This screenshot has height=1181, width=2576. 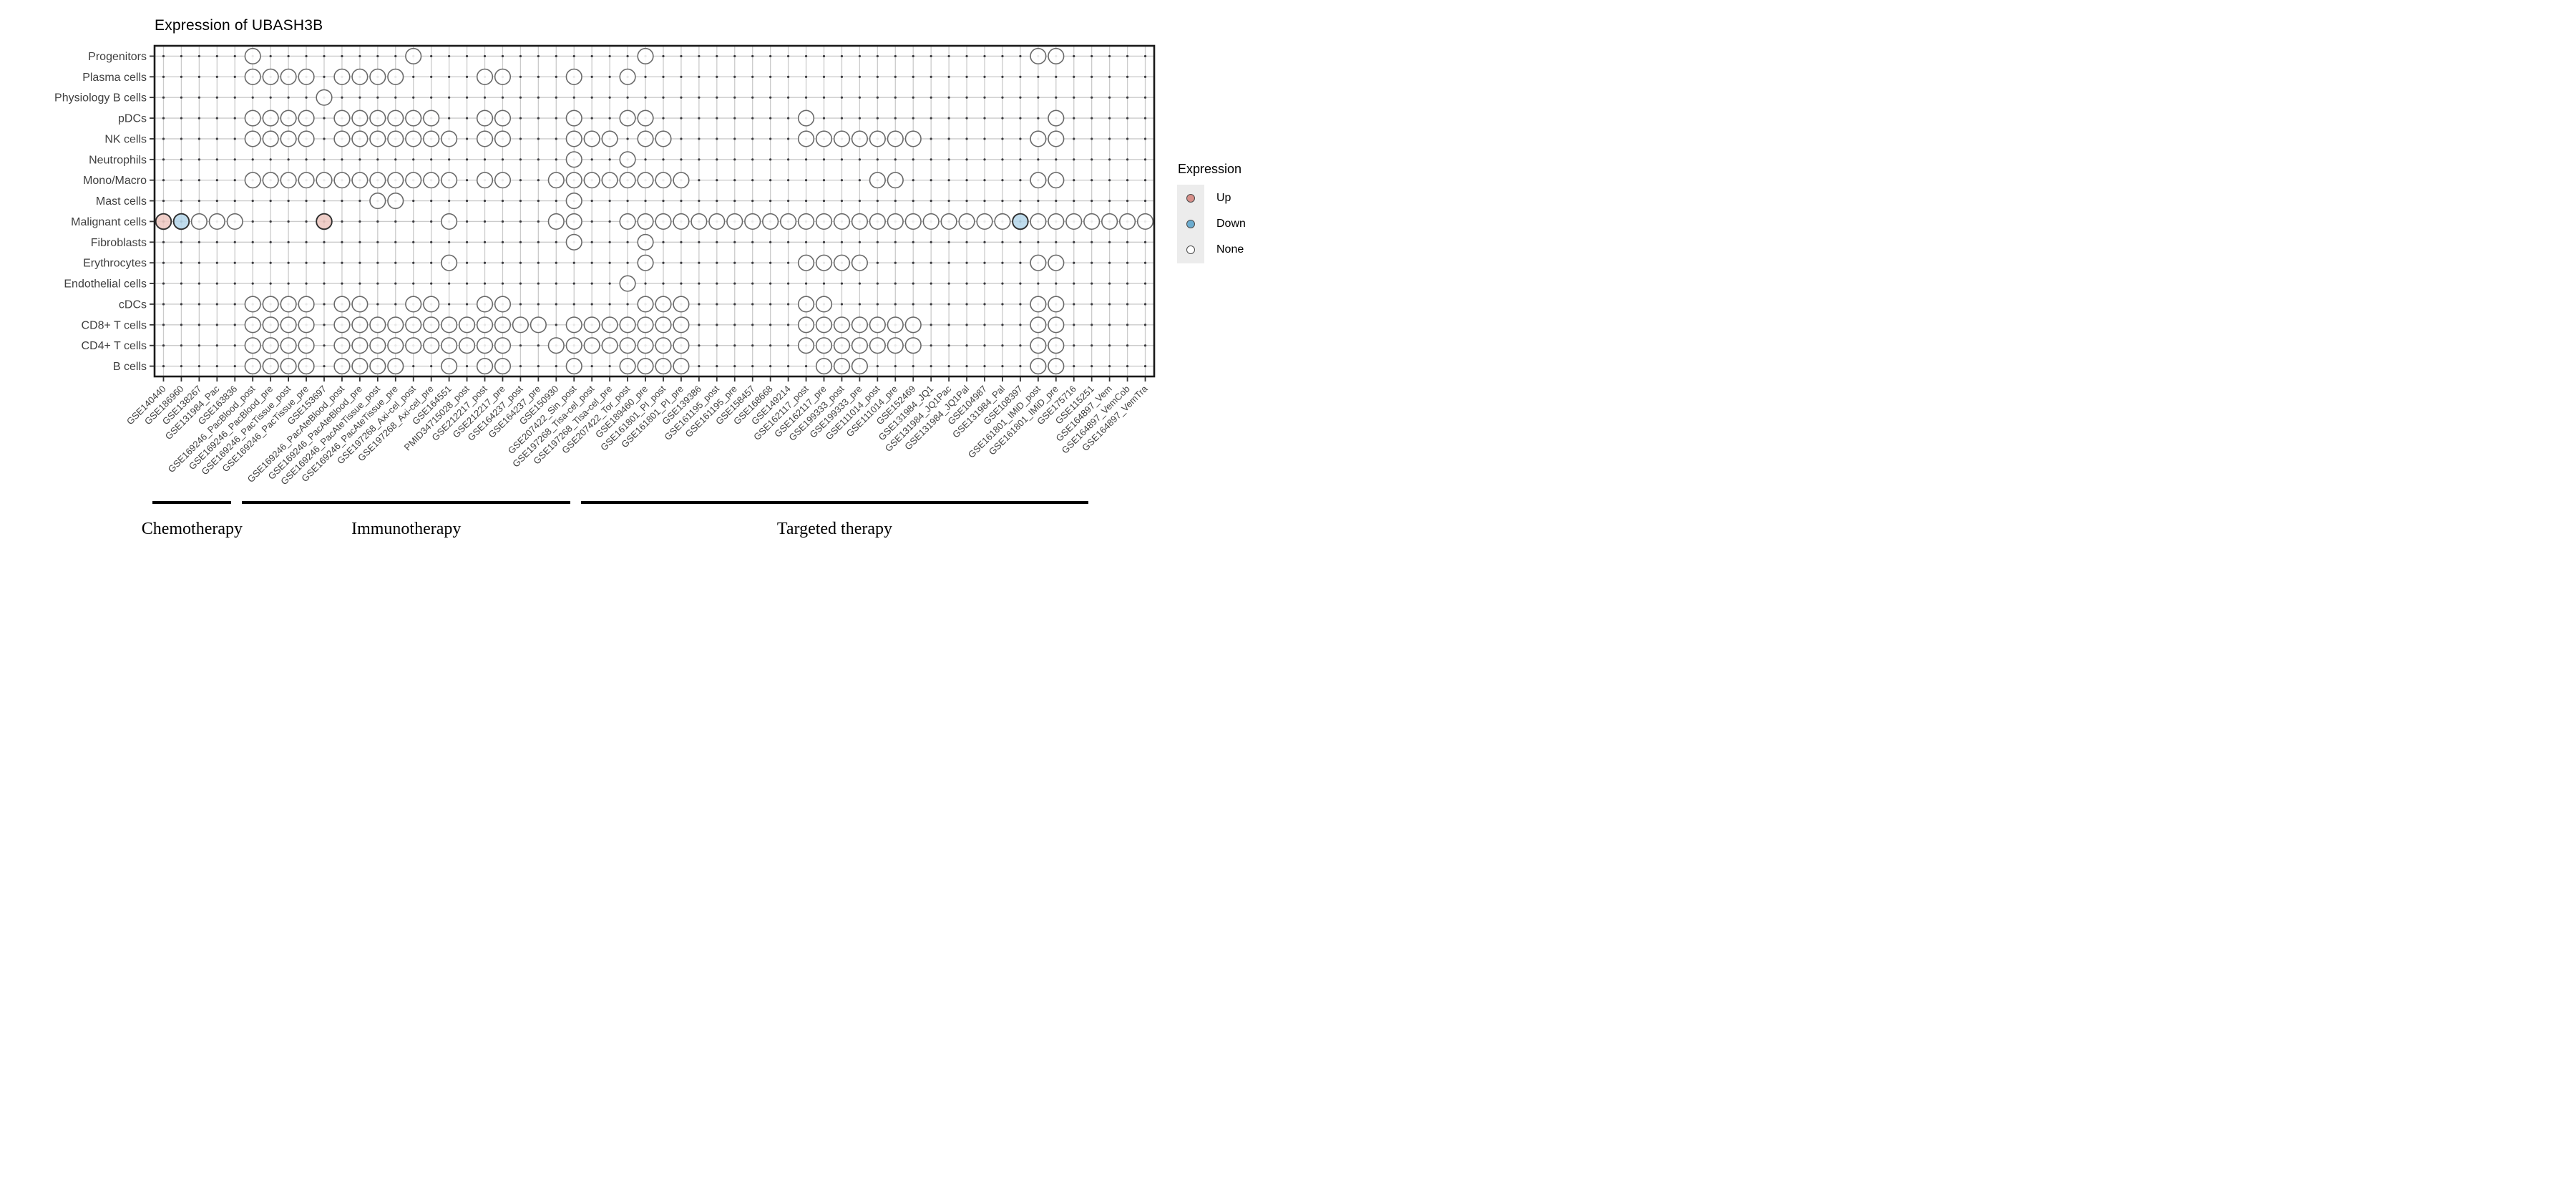 I want to click on legend-title: Expression, so click(x=1210, y=169).